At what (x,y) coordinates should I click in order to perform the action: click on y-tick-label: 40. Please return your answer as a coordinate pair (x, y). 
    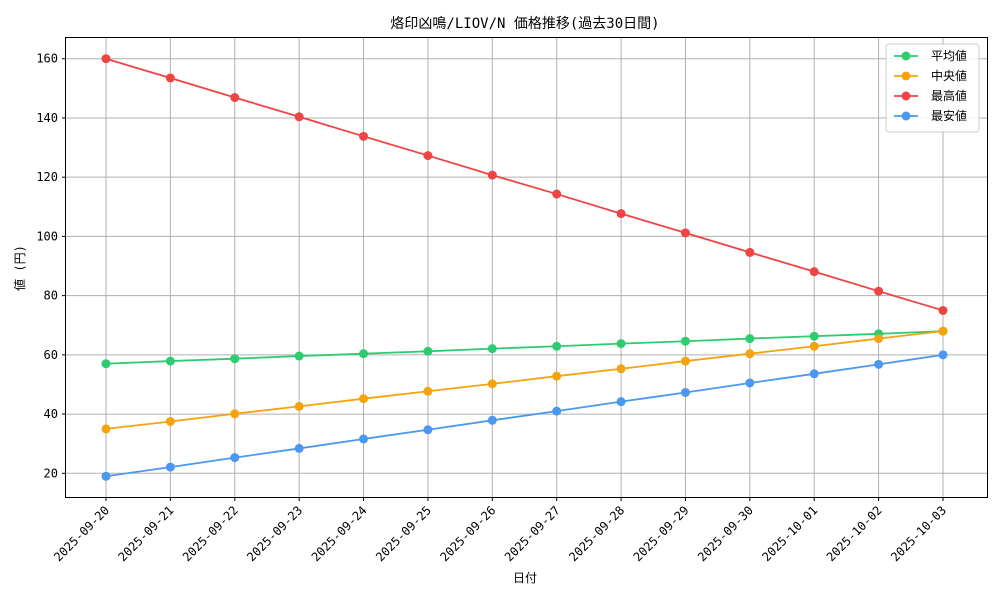
    Looking at the image, I should click on (51, 414).